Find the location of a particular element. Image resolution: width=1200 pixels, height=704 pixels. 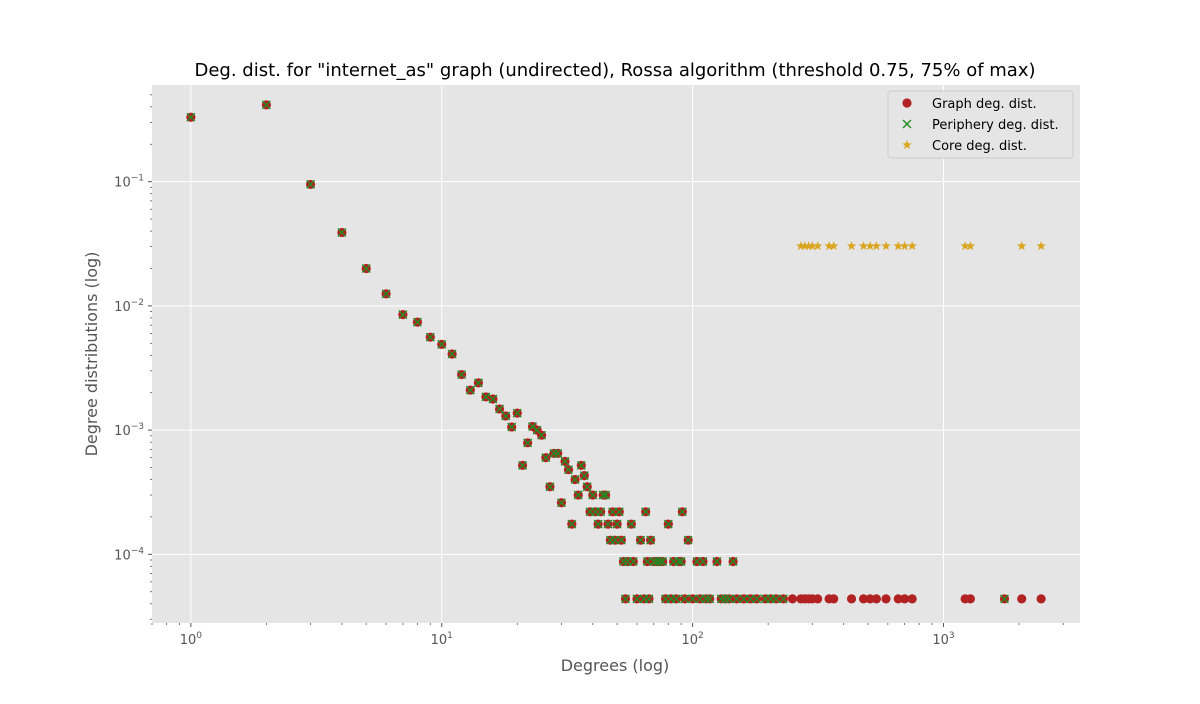

x-axis-label: Degrees (log) is located at coordinates (615, 665).